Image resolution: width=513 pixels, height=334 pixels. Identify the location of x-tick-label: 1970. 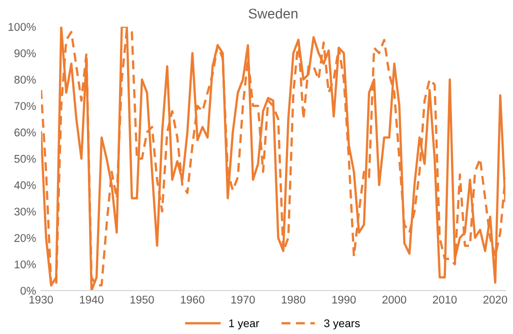
(243, 300).